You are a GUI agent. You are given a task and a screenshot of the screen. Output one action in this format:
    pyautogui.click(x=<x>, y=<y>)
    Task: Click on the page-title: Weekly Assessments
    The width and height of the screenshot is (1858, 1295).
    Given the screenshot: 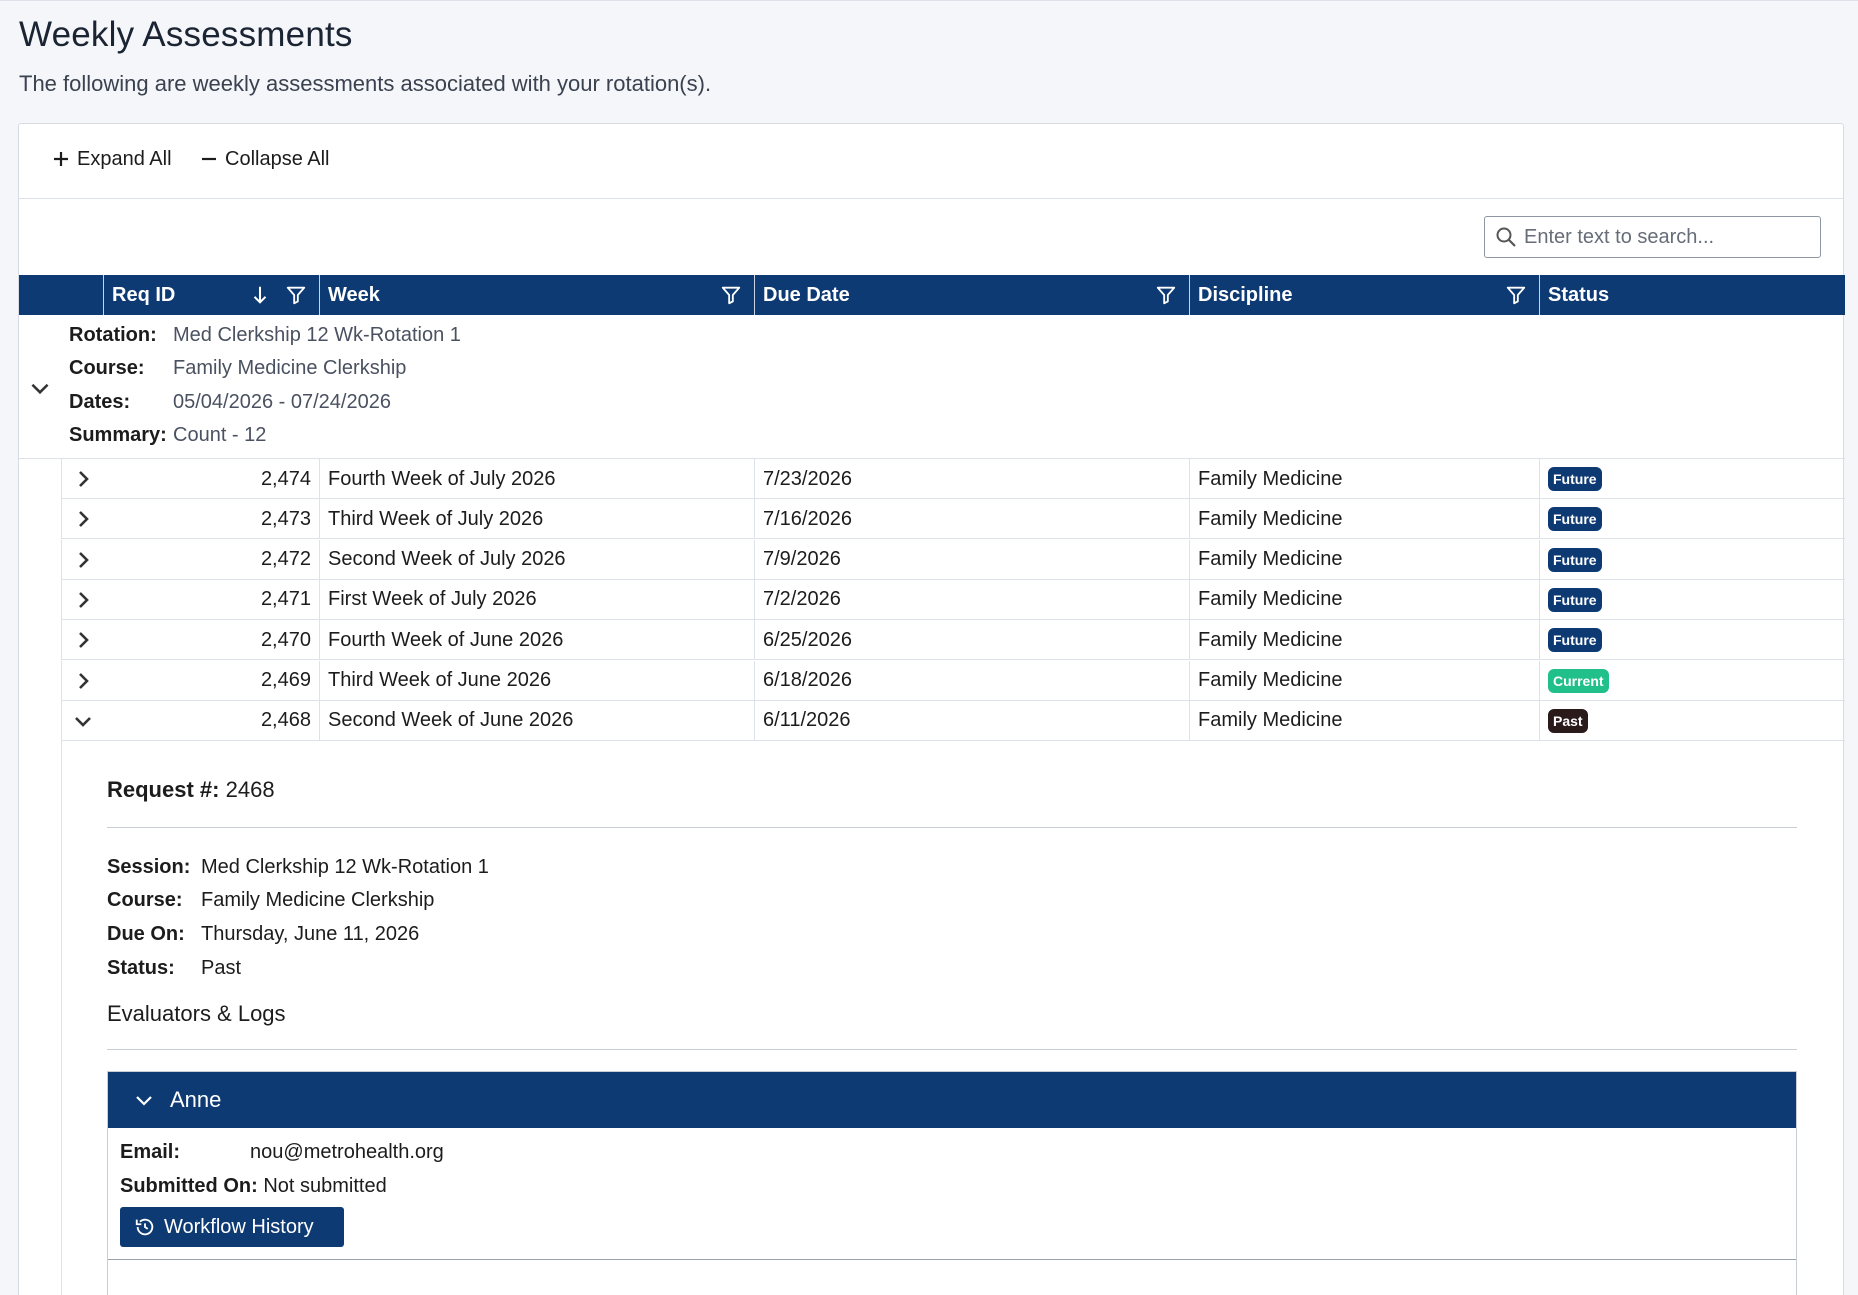 What is the action you would take?
    pyautogui.click(x=186, y=34)
    